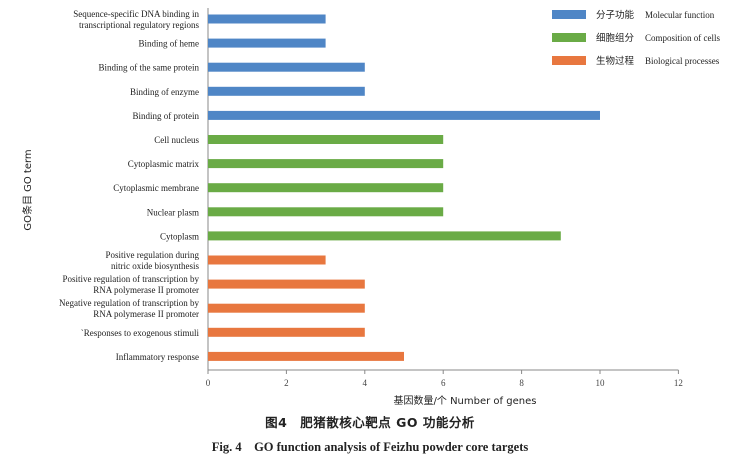 This screenshot has height=461, width=740. What do you see at coordinates (682, 61) in the screenshot?
I see `legend-label-en: Biological processes` at bounding box center [682, 61].